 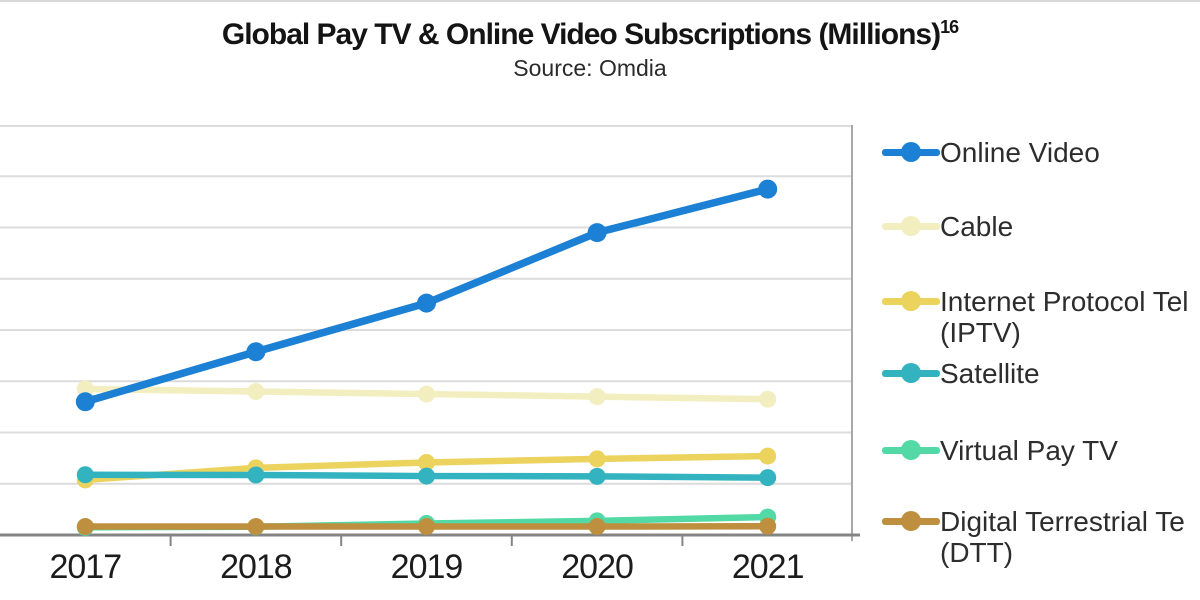 What do you see at coordinates (590, 68) in the screenshot?
I see `chart-subtitle: Source: Omdia` at bounding box center [590, 68].